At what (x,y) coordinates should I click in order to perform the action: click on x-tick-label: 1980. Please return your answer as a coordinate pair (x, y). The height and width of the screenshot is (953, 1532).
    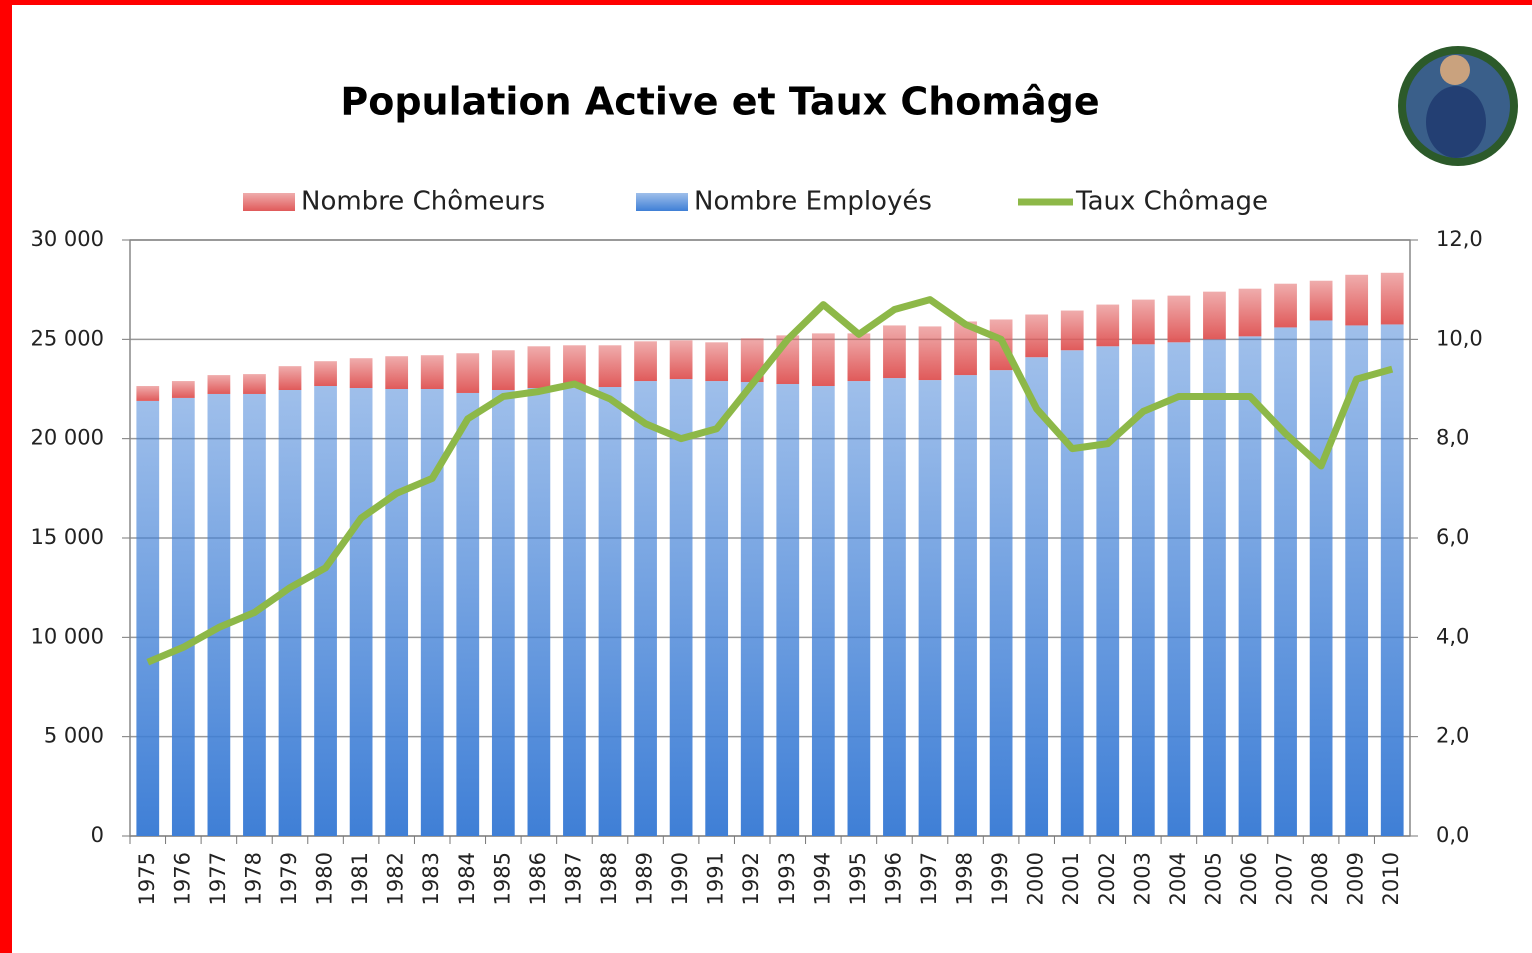
    Looking at the image, I should click on (325, 878).